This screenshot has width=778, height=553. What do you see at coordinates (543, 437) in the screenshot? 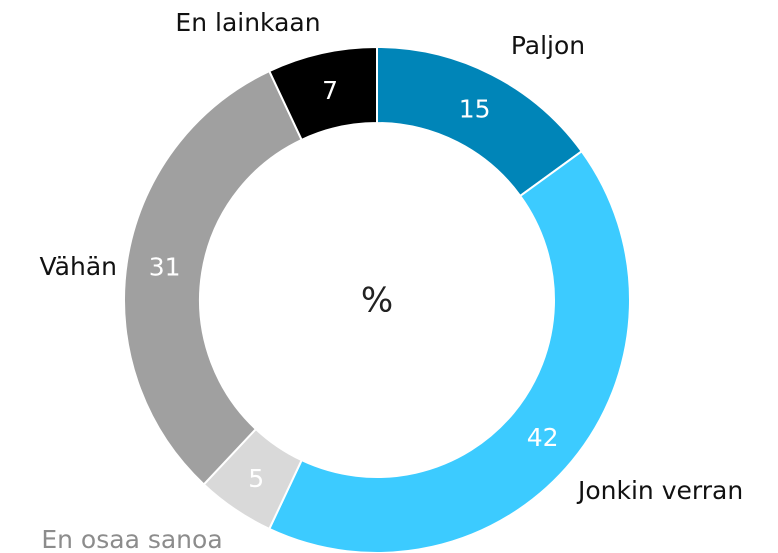
I see `value-label: 42` at bounding box center [543, 437].